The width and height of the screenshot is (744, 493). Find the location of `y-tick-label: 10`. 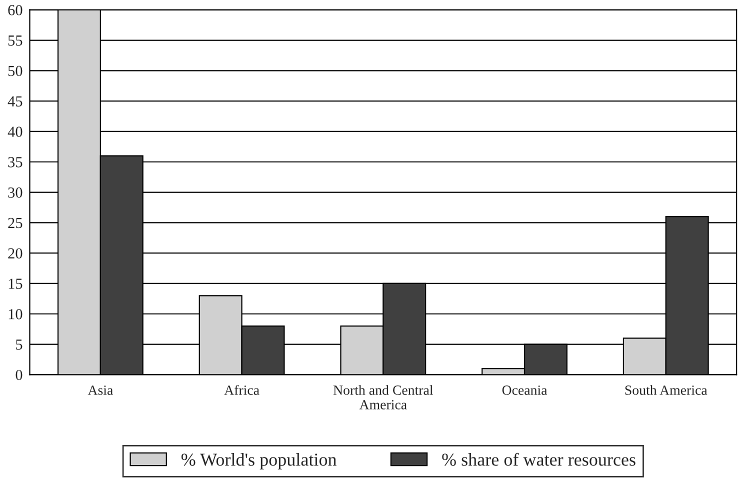

y-tick-label: 10 is located at coordinates (15, 314).